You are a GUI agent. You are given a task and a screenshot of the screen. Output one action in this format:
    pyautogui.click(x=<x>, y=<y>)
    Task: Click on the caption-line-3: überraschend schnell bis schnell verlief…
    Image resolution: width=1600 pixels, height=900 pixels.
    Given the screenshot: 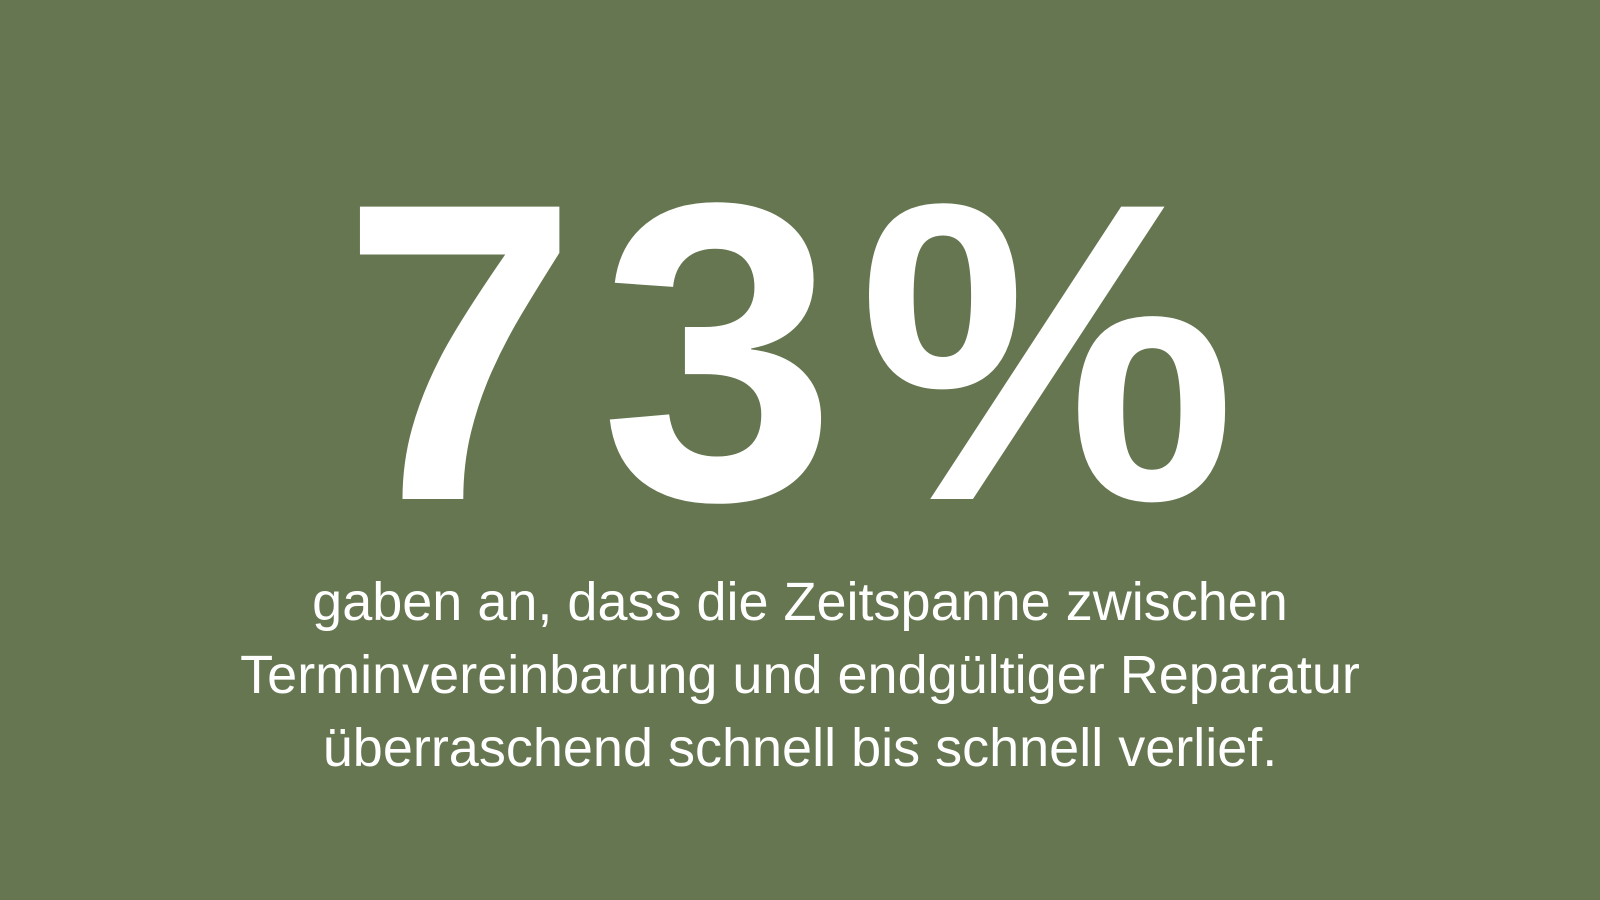 What is the action you would take?
    pyautogui.click(x=800, y=748)
    